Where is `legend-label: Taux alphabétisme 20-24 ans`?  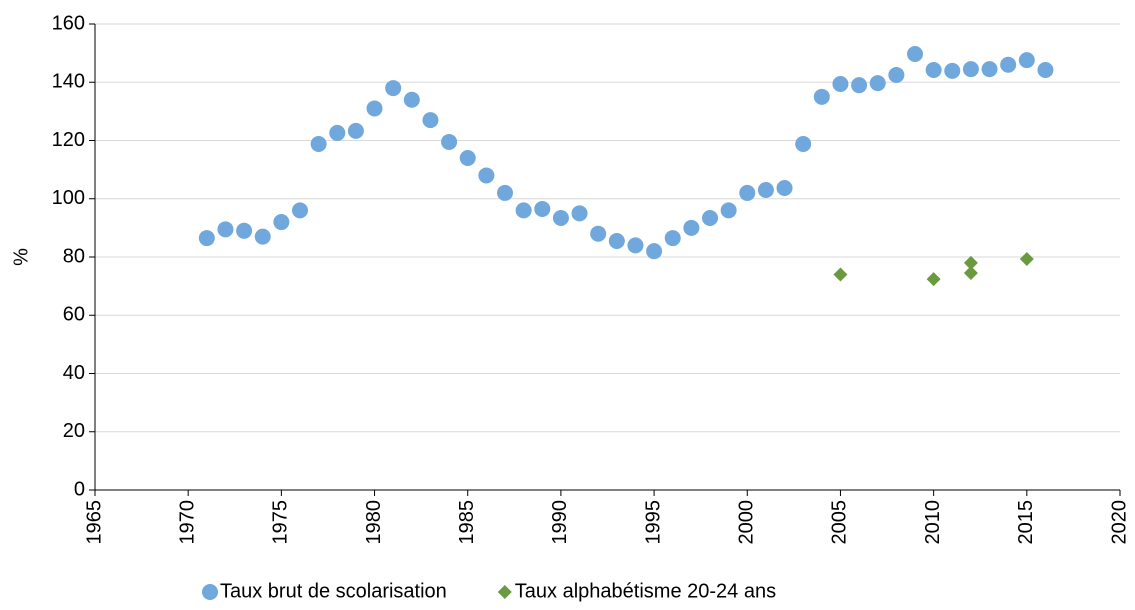
legend-label: Taux alphabétisme 20-24 ans is located at coordinates (645, 591).